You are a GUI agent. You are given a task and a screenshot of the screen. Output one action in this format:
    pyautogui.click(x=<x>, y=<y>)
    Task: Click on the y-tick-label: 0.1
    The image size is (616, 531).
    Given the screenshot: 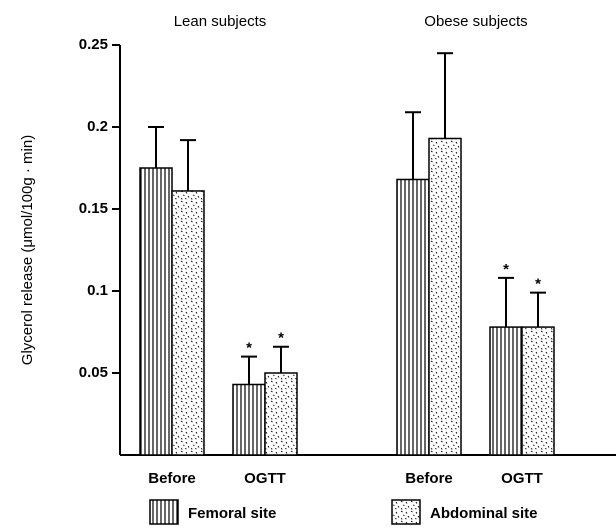 What is the action you would take?
    pyautogui.click(x=97, y=290)
    